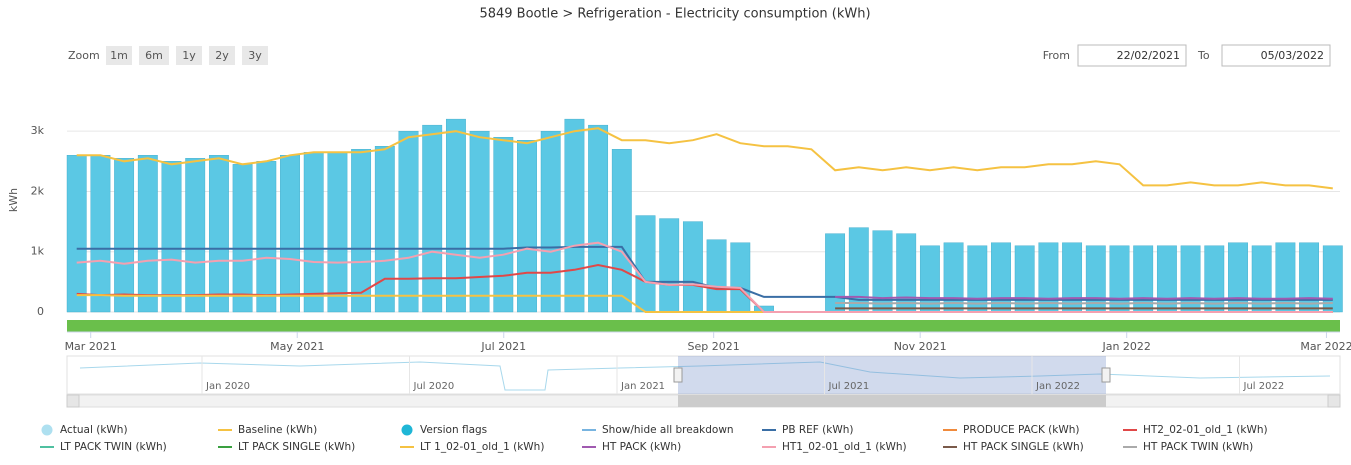  Describe the element at coordinates (1198, 447) in the screenshot. I see `legend-label: HT PACK TWIN (kWh)` at that location.